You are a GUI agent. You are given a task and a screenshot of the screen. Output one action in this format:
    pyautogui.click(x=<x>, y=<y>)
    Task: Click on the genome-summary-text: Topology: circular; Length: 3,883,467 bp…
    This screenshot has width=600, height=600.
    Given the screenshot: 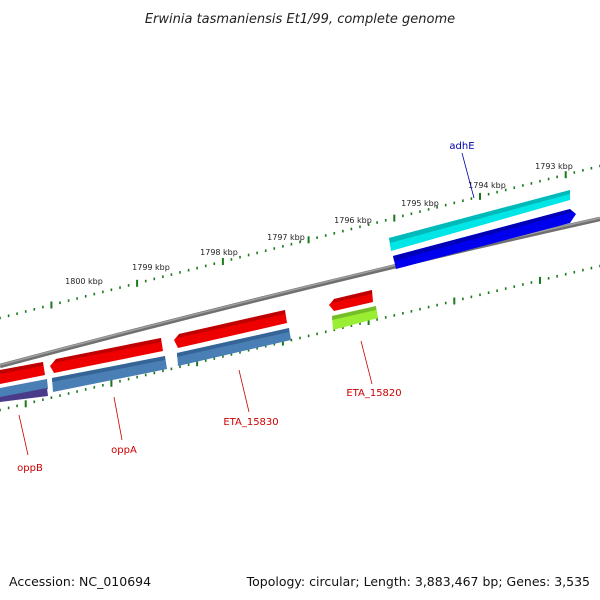 What is the action you would take?
    pyautogui.click(x=418, y=581)
    